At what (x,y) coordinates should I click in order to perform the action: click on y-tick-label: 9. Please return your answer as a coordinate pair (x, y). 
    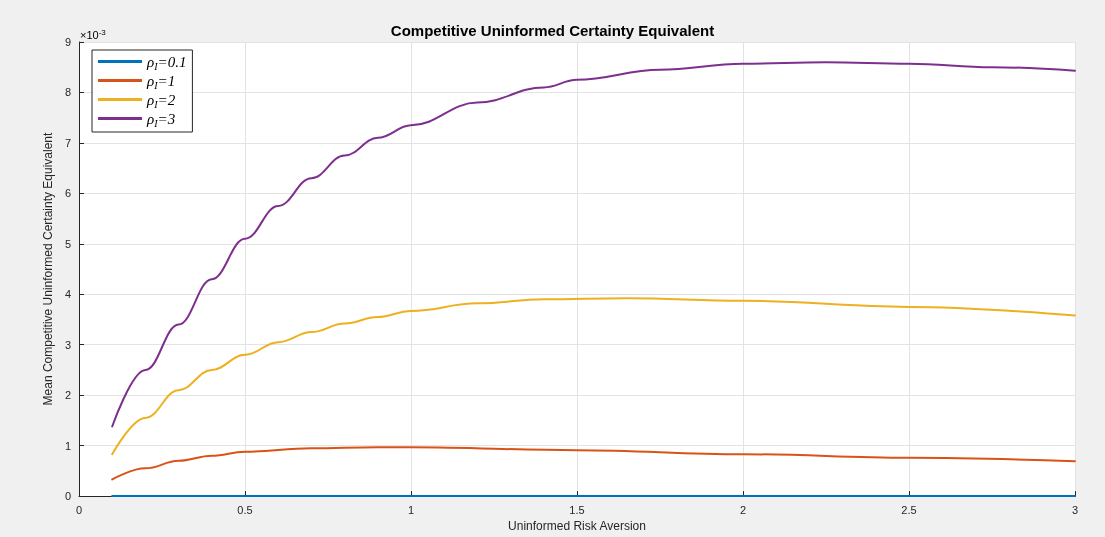
    Looking at the image, I should click on (67, 42).